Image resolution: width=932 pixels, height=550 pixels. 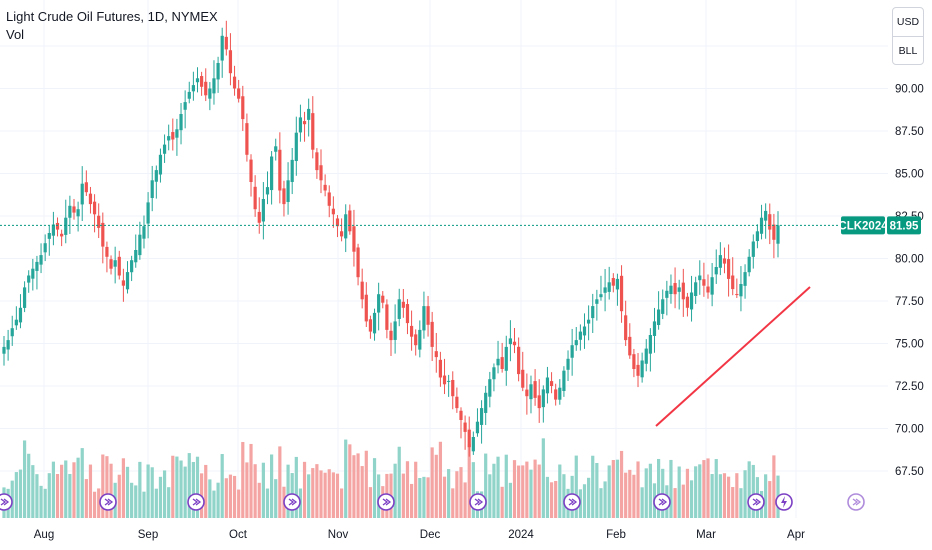 What do you see at coordinates (148, 535) in the screenshot?
I see `time-tick-label: Sep` at bounding box center [148, 535].